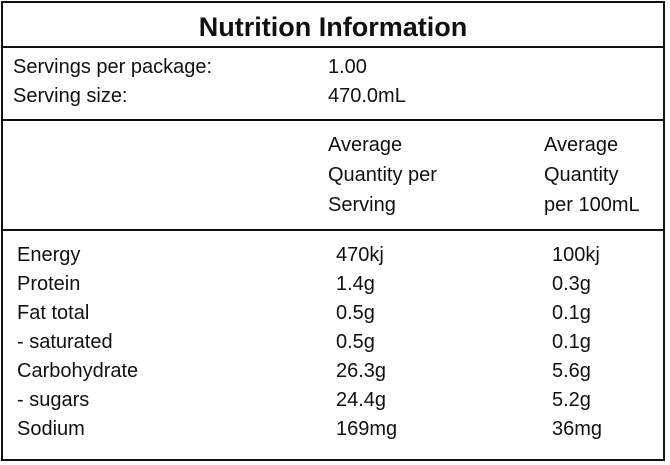 The width and height of the screenshot is (670, 465). I want to click on nutrient-name: Sodium, so click(51, 429).